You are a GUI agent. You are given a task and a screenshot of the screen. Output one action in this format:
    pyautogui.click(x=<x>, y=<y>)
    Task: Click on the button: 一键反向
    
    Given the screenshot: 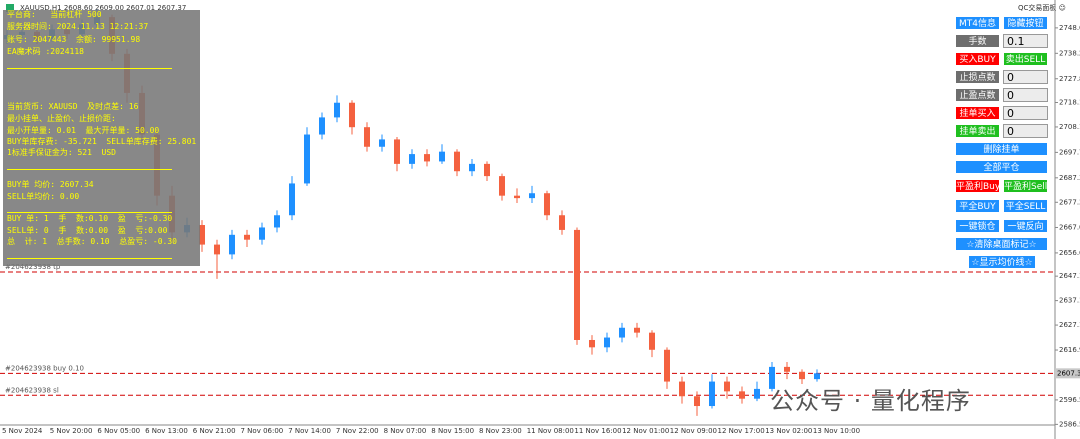 What is the action you would take?
    pyautogui.click(x=1025, y=226)
    